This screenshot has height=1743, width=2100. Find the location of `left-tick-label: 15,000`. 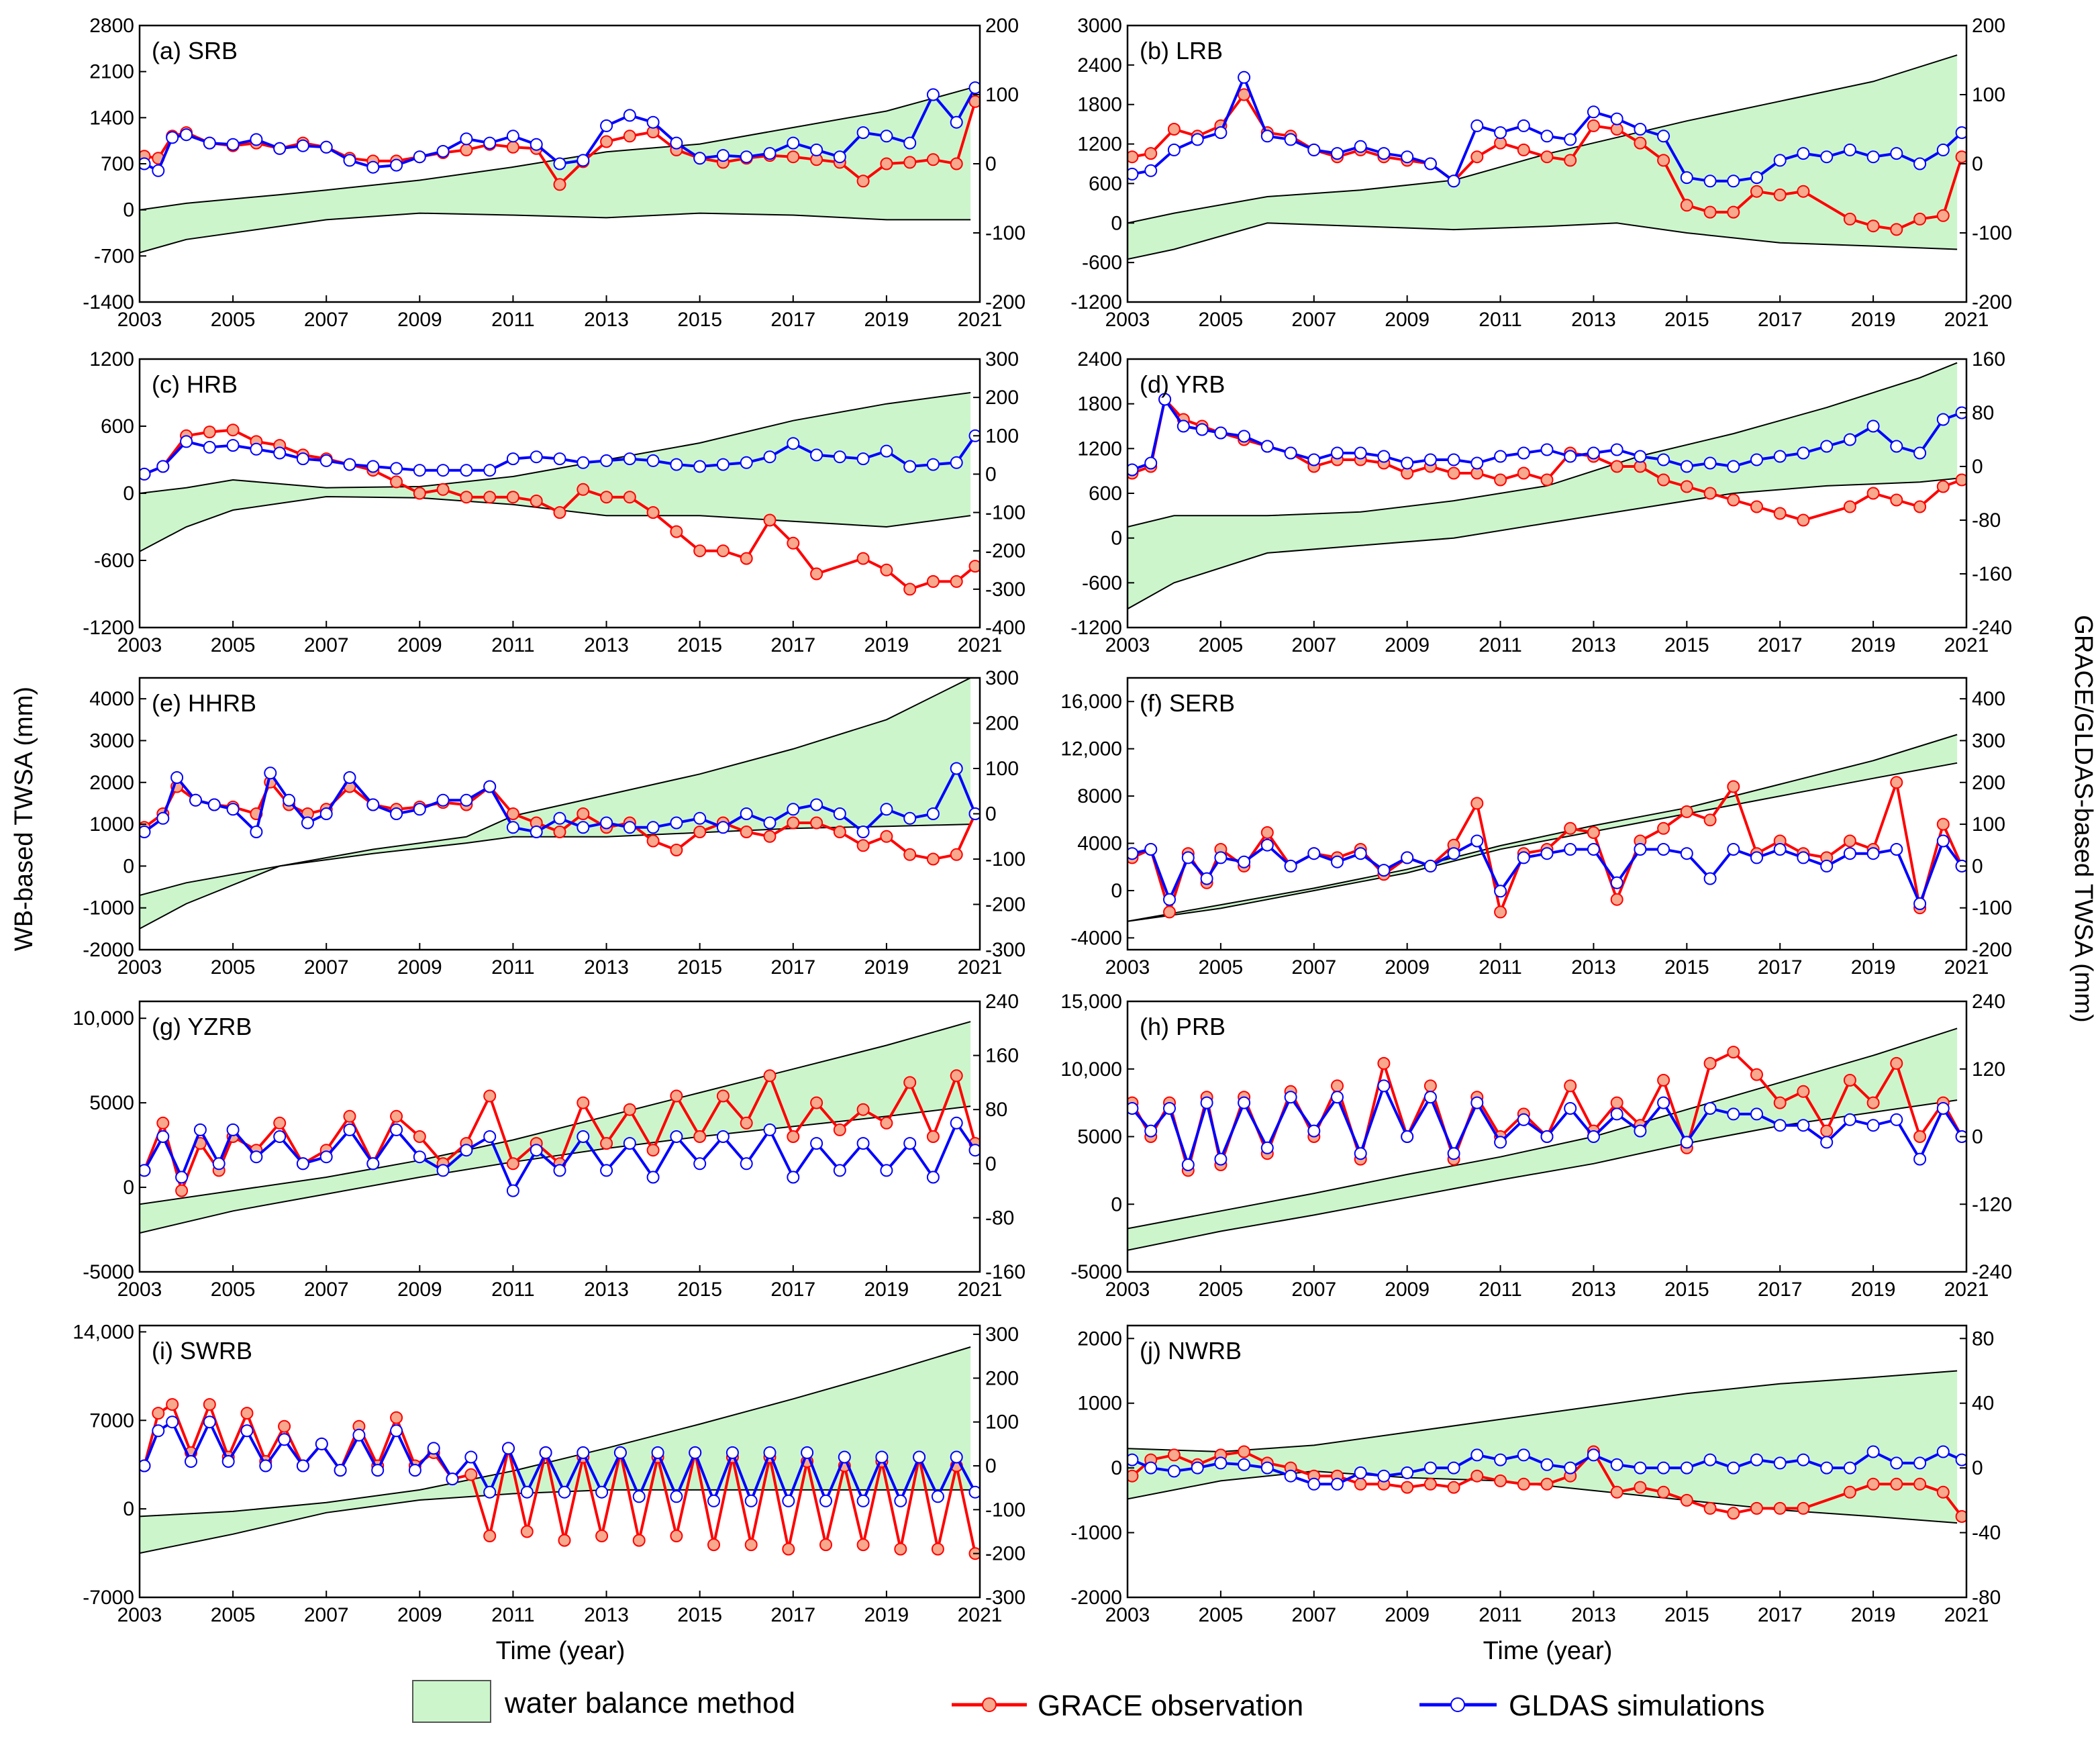

left-tick-label: 15,000 is located at coordinates (1091, 1002).